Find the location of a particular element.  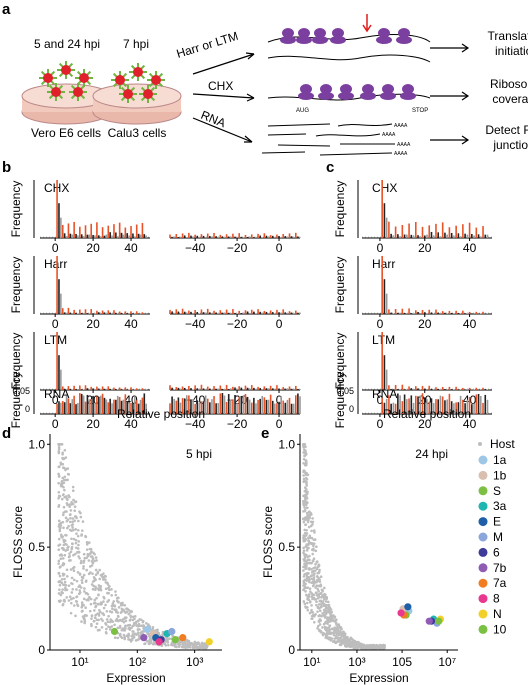

ylabel: Frequency is located at coordinates (16, 209).